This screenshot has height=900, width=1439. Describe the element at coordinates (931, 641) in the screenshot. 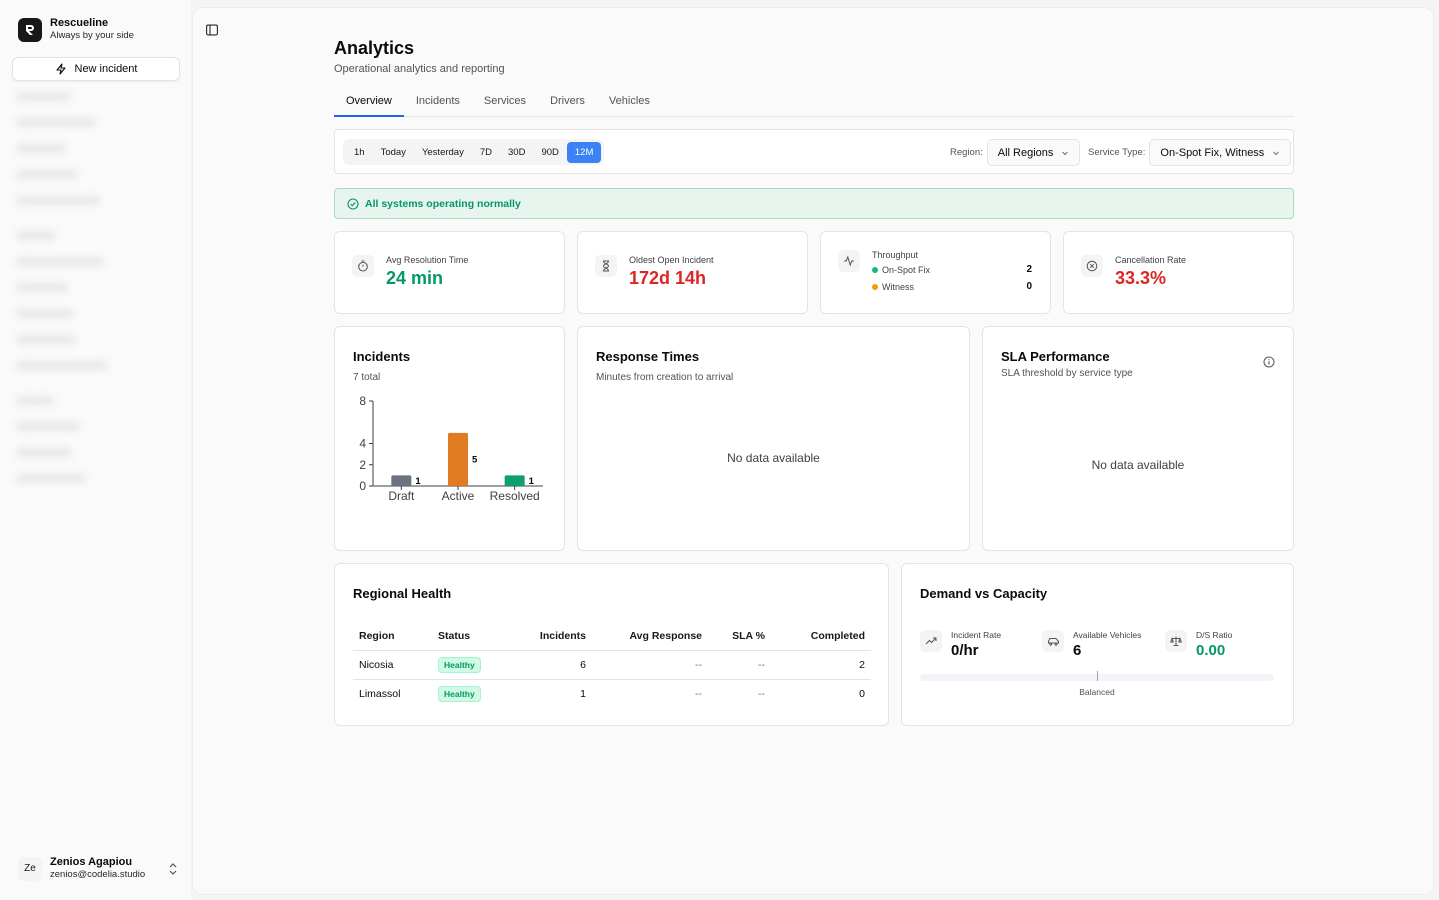

I see `trending-up-icon` at that location.